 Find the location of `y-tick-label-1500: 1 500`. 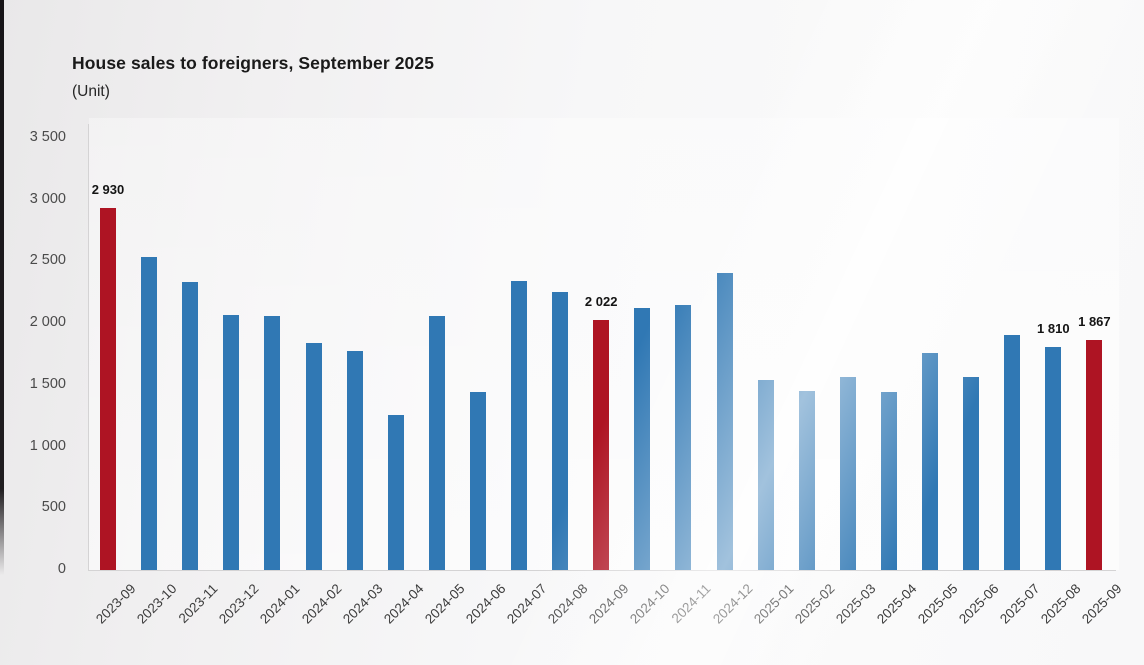

y-tick-label-1500: 1 500 is located at coordinates (47, 383).